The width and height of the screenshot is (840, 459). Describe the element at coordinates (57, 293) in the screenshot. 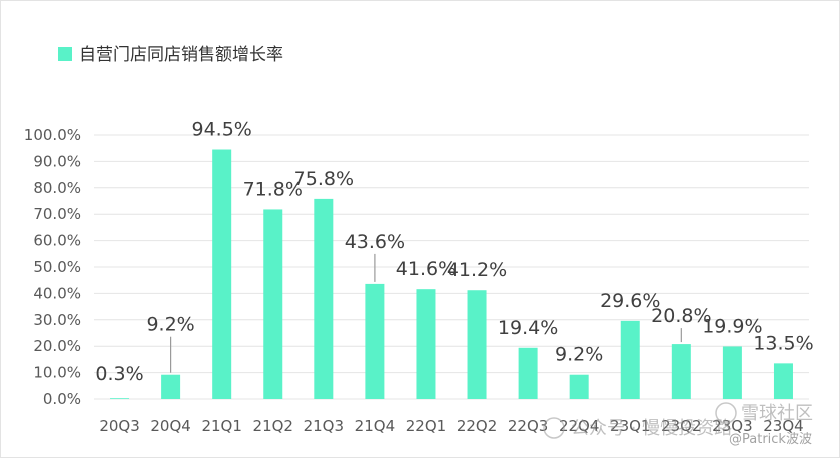

I see `y-tick-label: 40.0%` at that location.